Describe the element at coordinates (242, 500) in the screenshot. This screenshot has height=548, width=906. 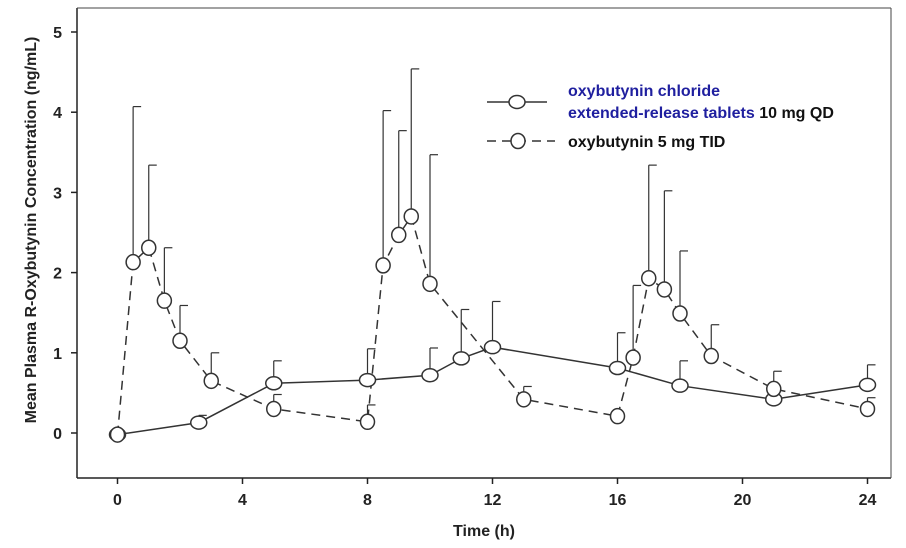
I see `x-tick-label: 4` at that location.